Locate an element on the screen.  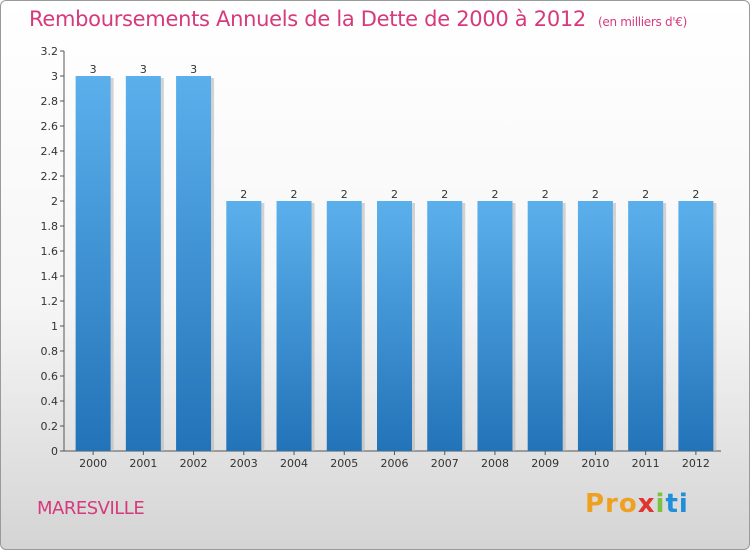
logo-part-3: i is located at coordinates (660, 504).